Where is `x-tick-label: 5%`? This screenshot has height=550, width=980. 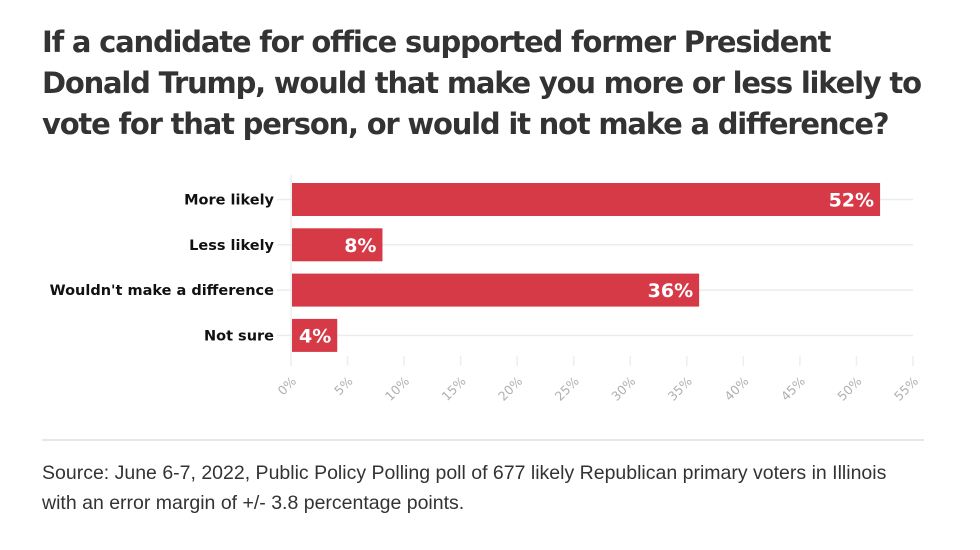 x-tick-label: 5% is located at coordinates (343, 385).